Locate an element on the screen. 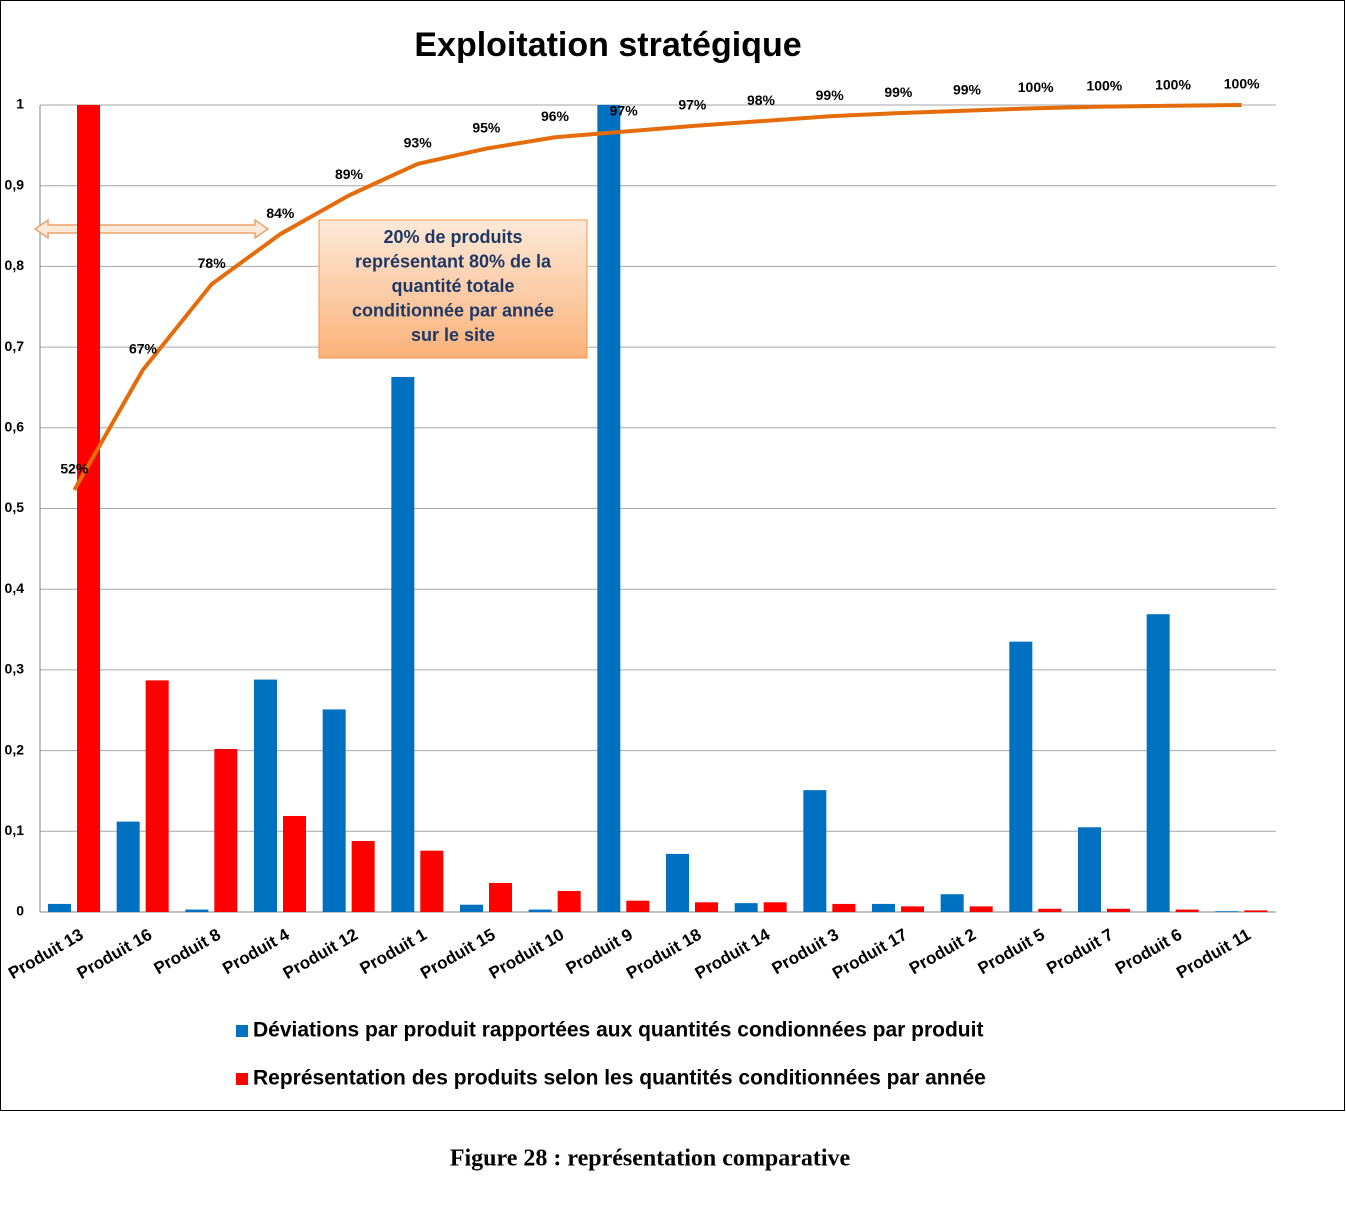 The image size is (1346, 1220). data-label: 98% is located at coordinates (761, 100).